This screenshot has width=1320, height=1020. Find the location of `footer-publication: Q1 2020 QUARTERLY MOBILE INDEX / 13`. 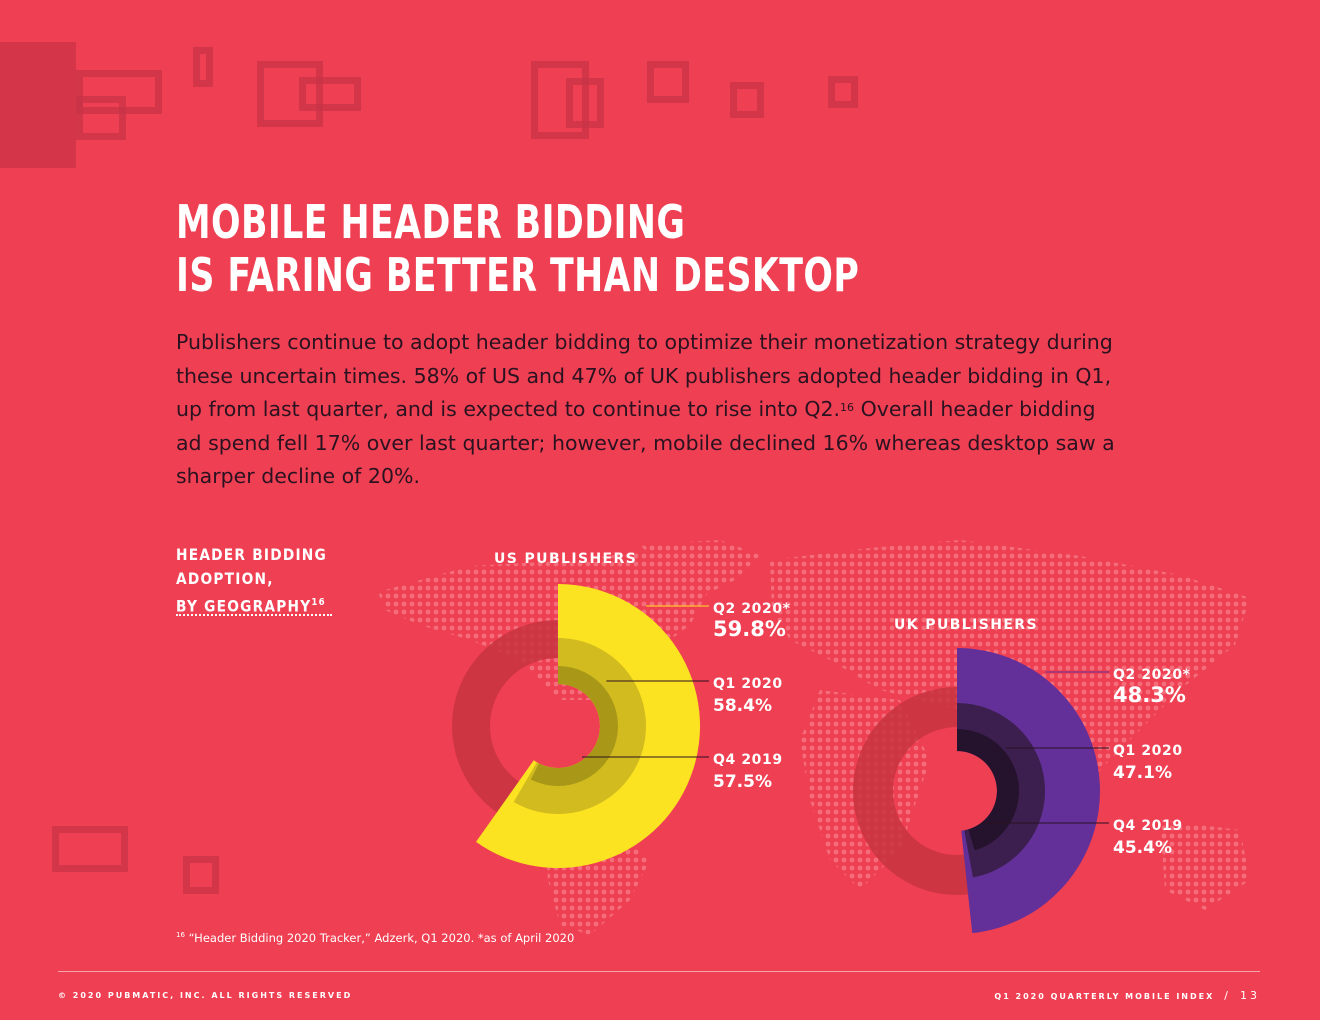

footer-publication: Q1 2020 QUARTERLY MOBILE INDEX / 13 is located at coordinates (1127, 995).